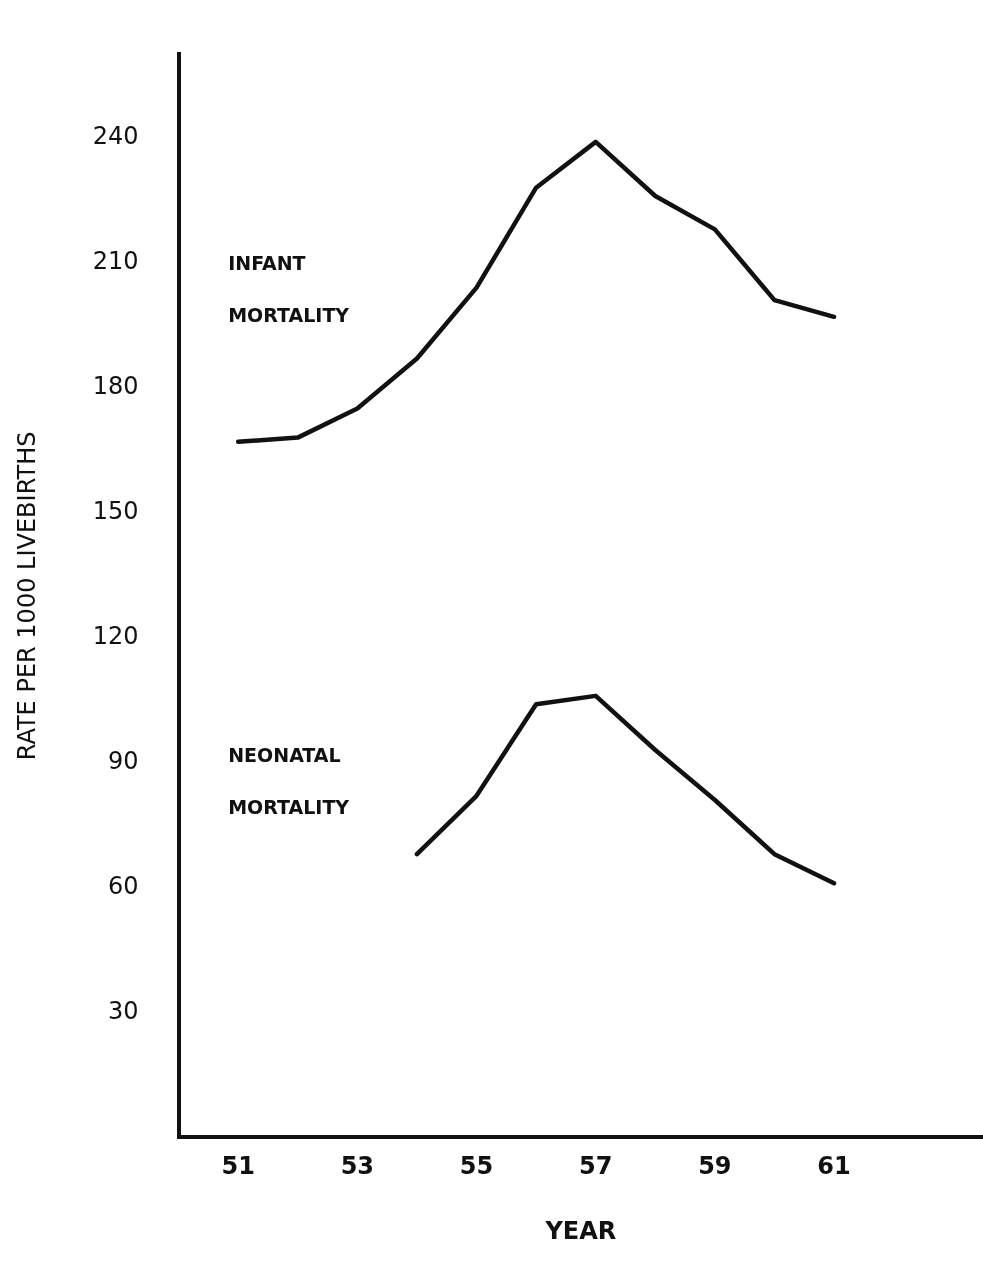 The image size is (983, 1271). Describe the element at coordinates (715, 1166) in the screenshot. I see `x-tick-label: 59` at that location.